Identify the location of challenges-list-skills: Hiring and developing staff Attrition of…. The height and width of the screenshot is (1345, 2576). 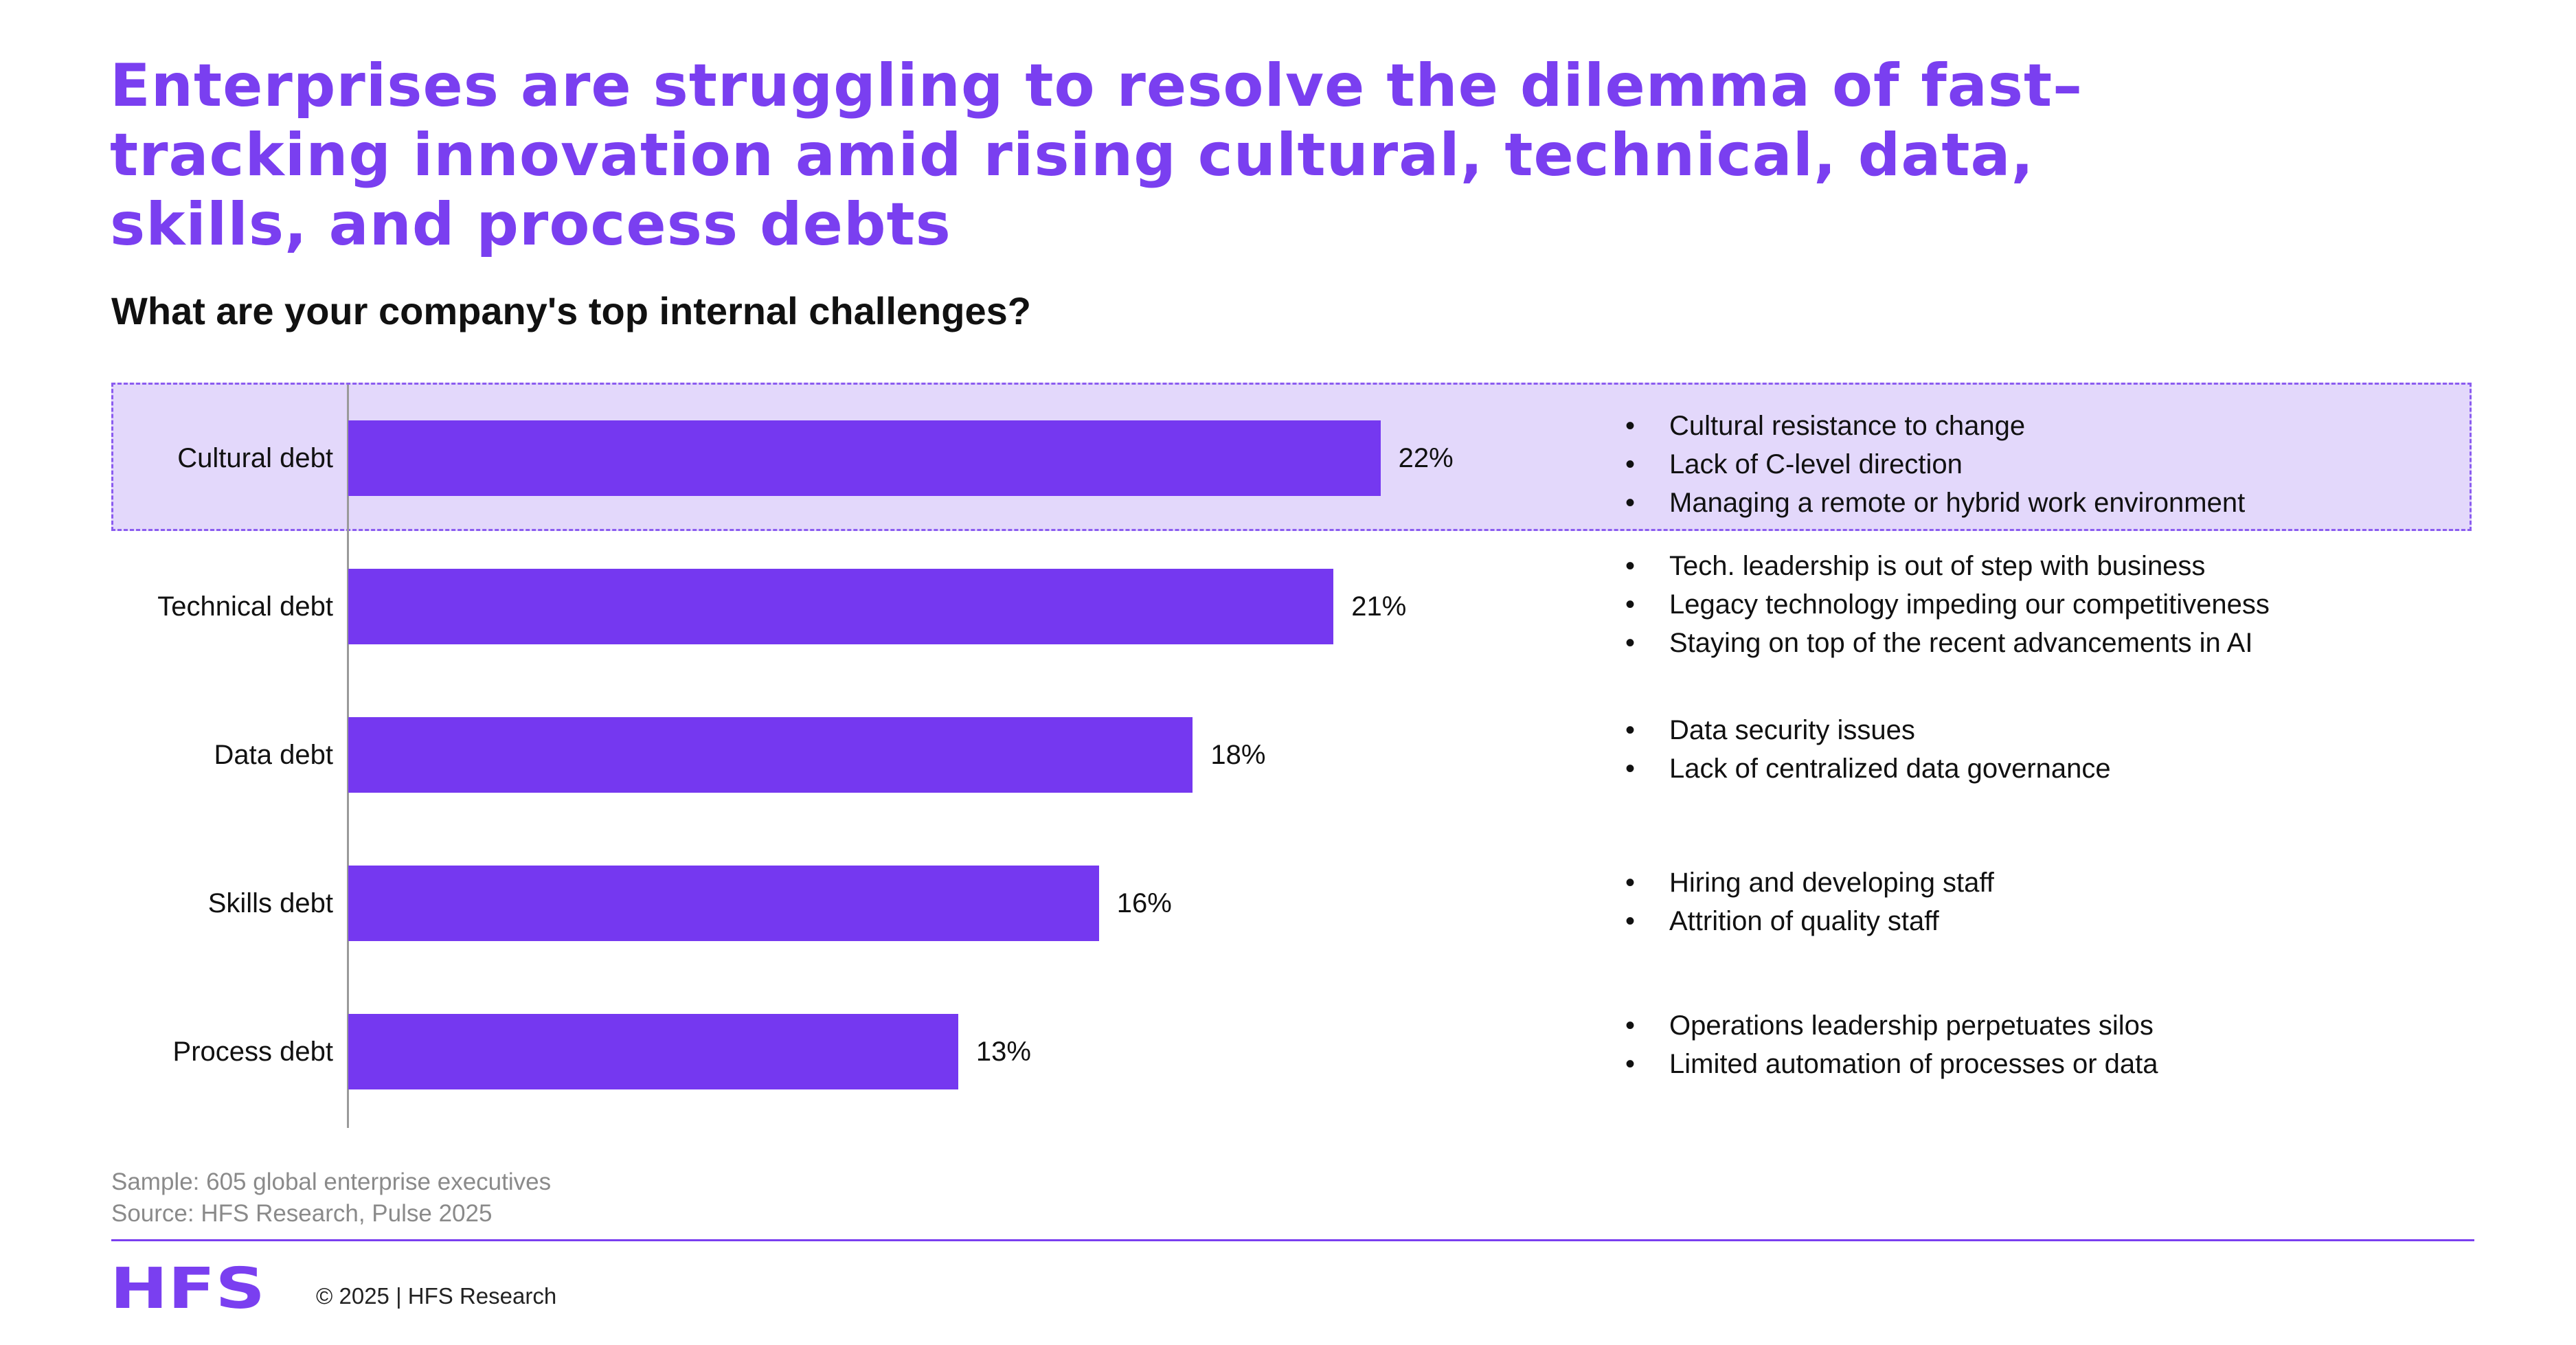
(1807, 901).